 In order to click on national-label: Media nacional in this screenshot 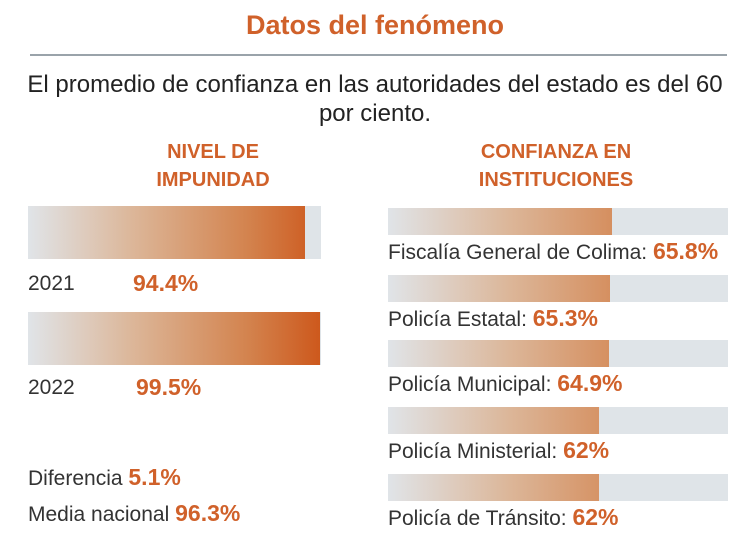, I will do `click(99, 514)`.